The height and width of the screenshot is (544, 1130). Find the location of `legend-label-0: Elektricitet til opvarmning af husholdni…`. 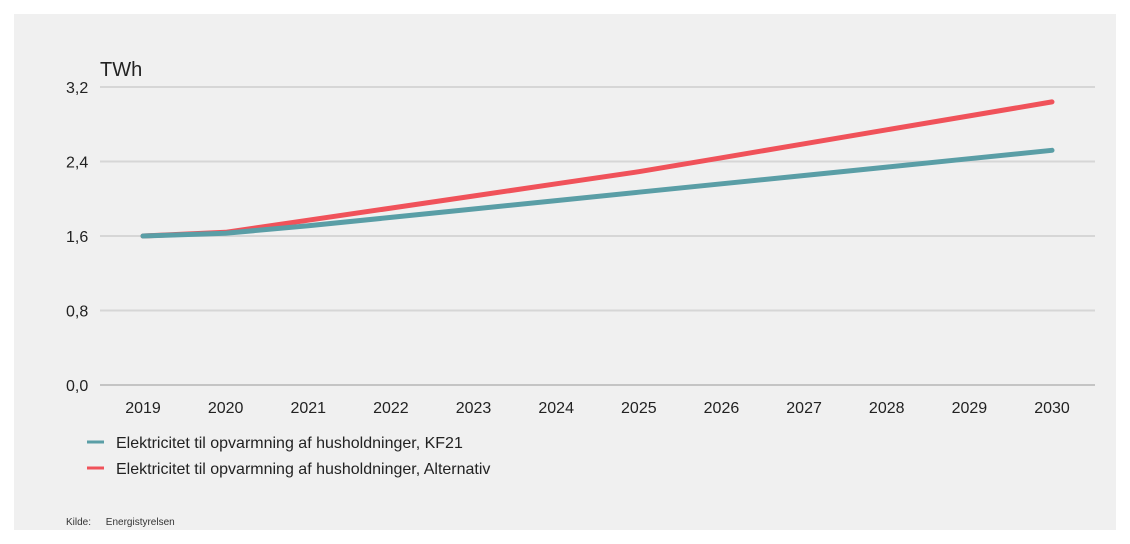

legend-label-0: Elektricitet til opvarmning af husholdni… is located at coordinates (289, 443).